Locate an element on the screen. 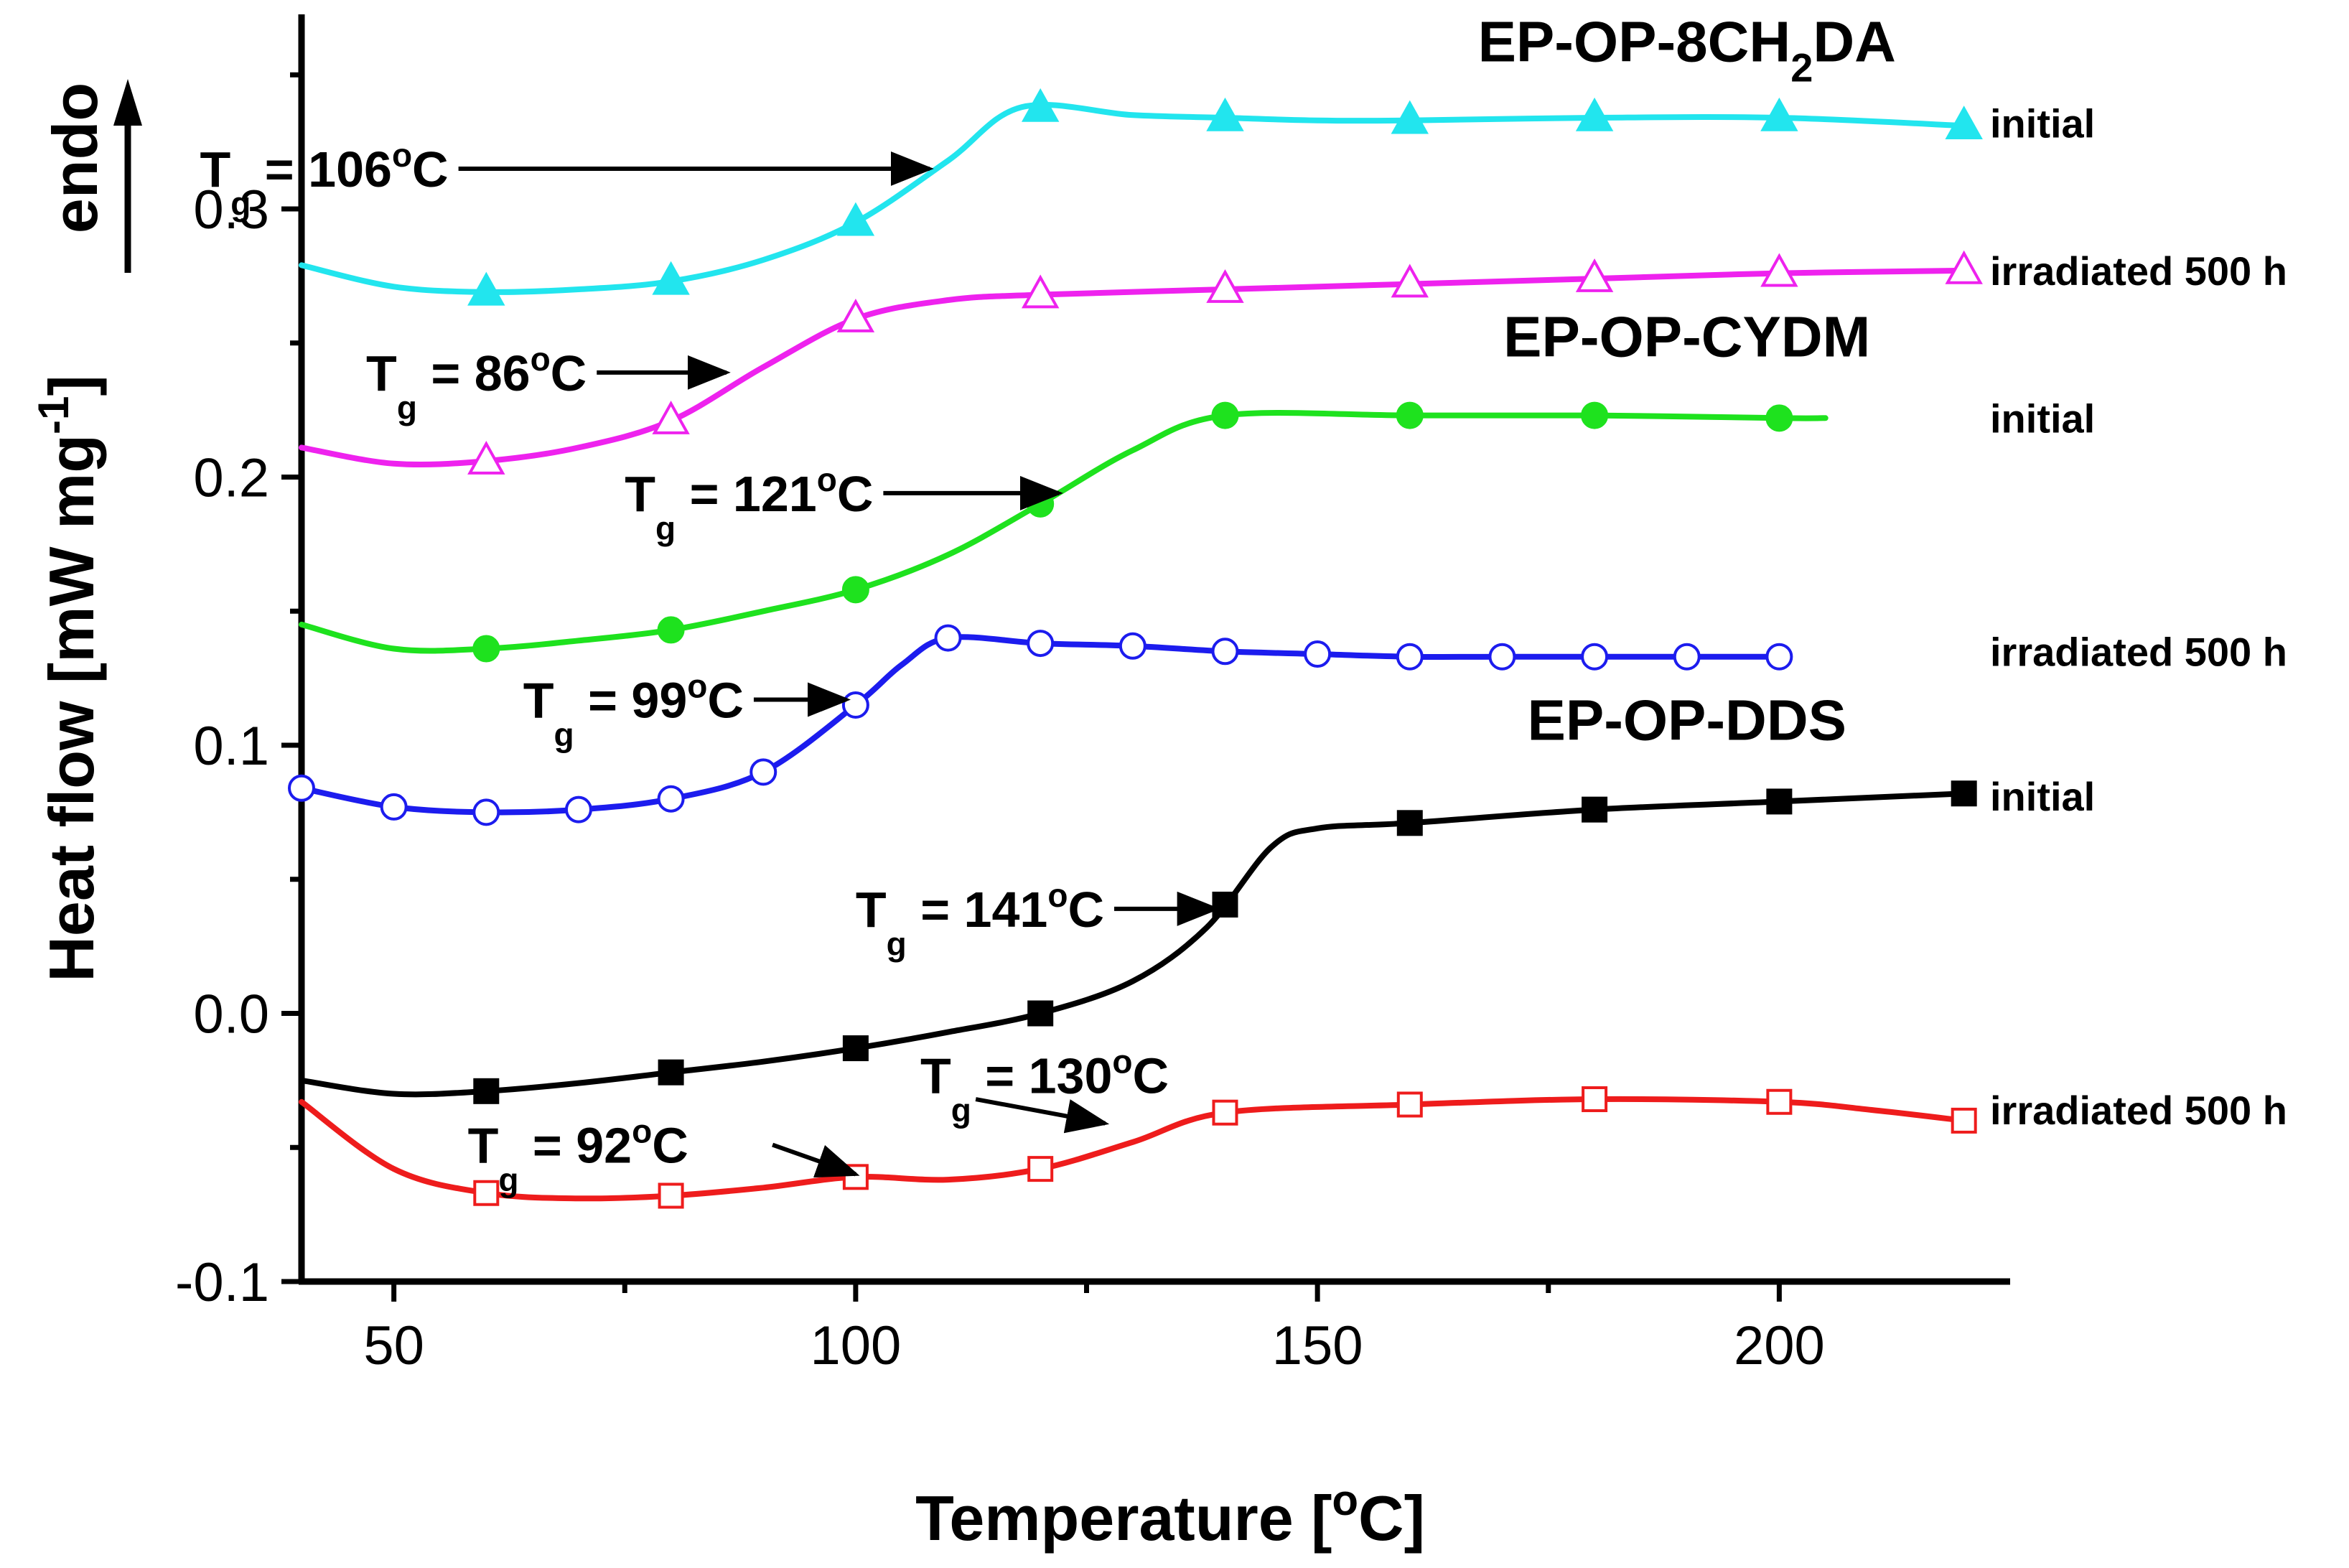  y-tick-label: 0.3 is located at coordinates (231, 210).